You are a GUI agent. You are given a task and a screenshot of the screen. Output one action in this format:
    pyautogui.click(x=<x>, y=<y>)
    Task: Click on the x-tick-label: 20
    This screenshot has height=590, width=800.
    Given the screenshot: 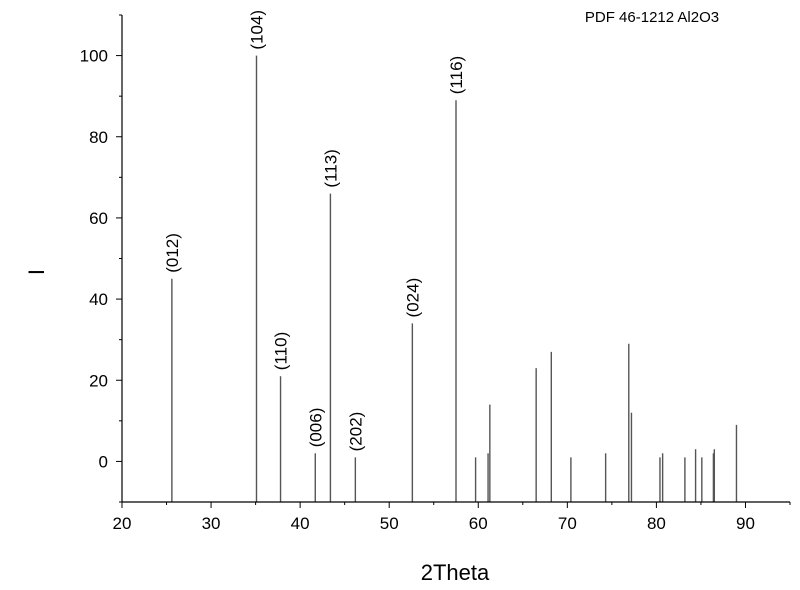 What is the action you would take?
    pyautogui.click(x=122, y=523)
    